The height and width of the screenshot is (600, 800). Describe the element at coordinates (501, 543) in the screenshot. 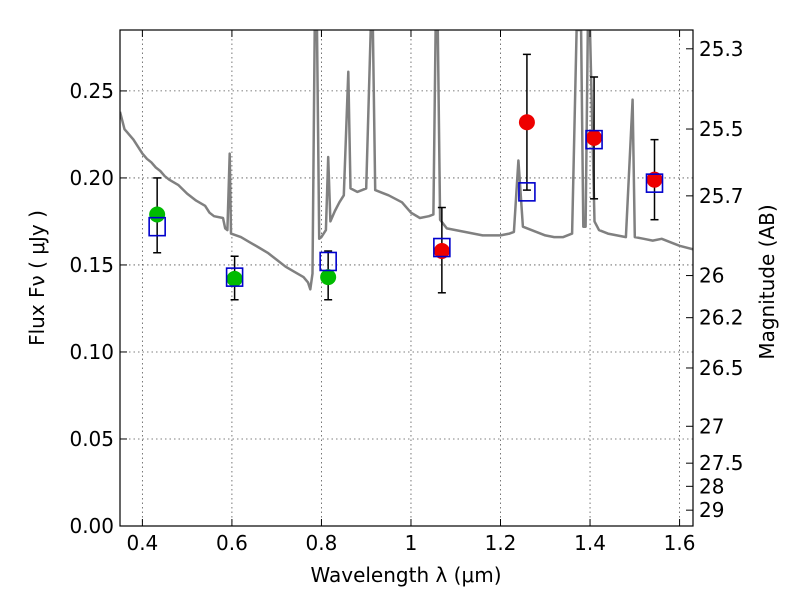

I see `x-tick-label: 1.2` at that location.